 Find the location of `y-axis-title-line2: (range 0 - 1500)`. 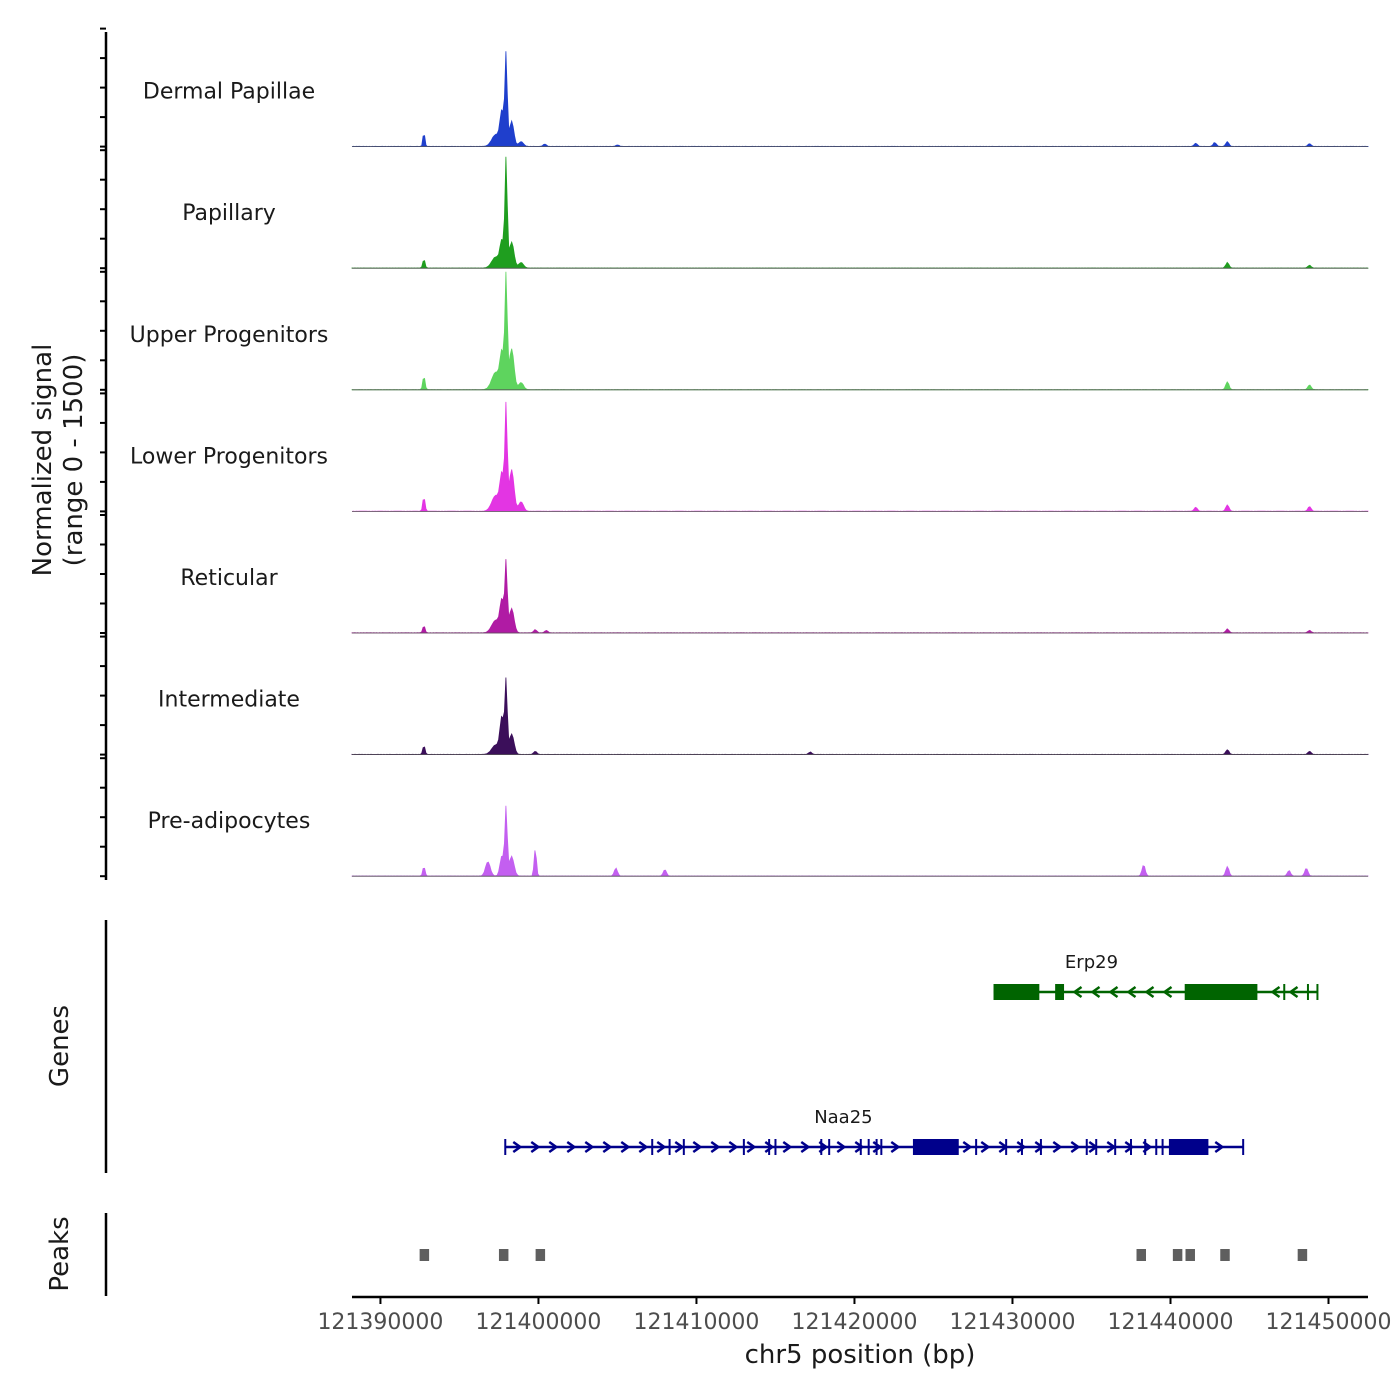

y-axis-title-line2: (range 0 - 1500) is located at coordinates (74, 460).